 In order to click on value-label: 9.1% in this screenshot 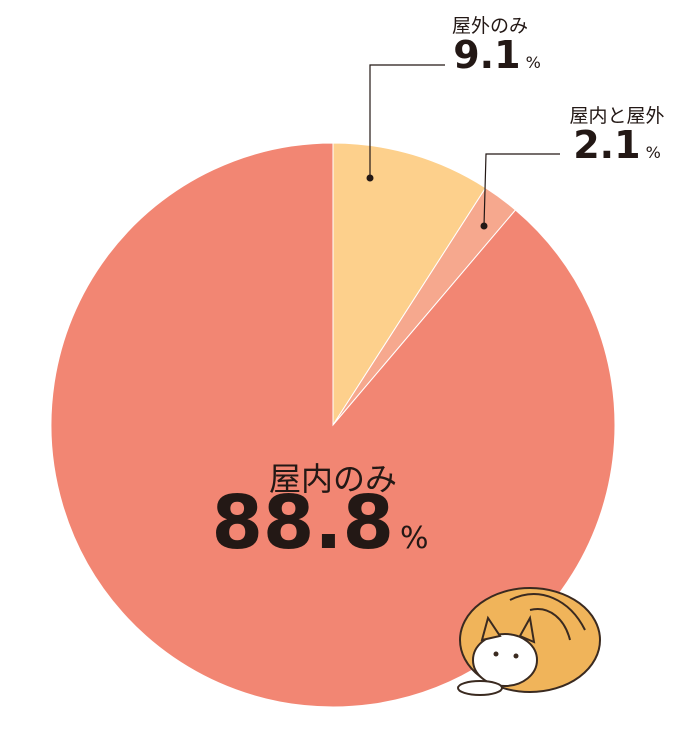, I will do `click(497, 55)`.